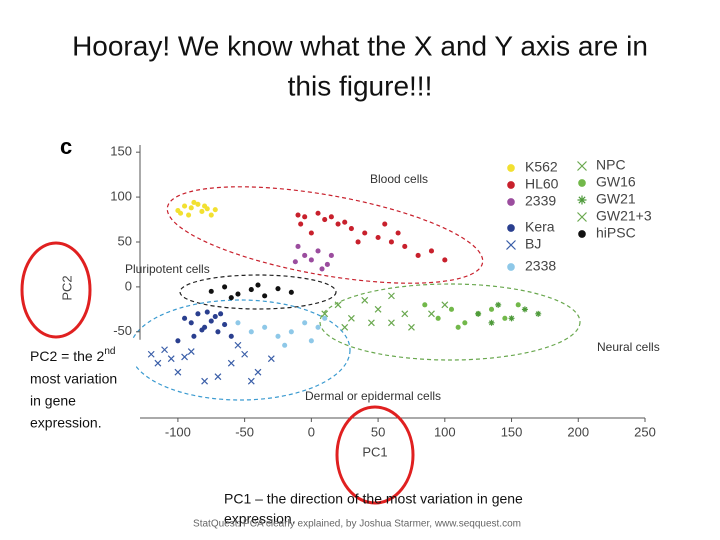  I want to click on x-tick-label: 50, so click(378, 431).